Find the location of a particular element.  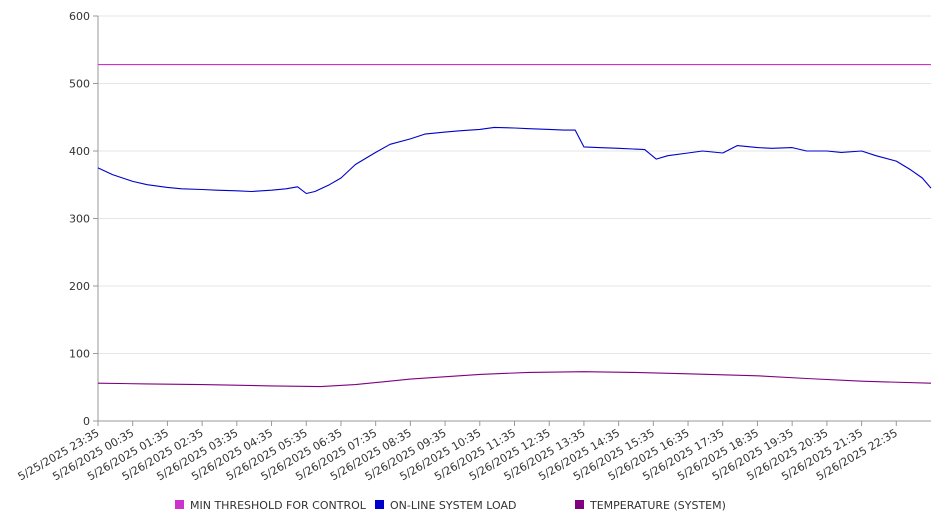

legend-label: TEMPERATURE (SYSTEM) is located at coordinates (657, 505).